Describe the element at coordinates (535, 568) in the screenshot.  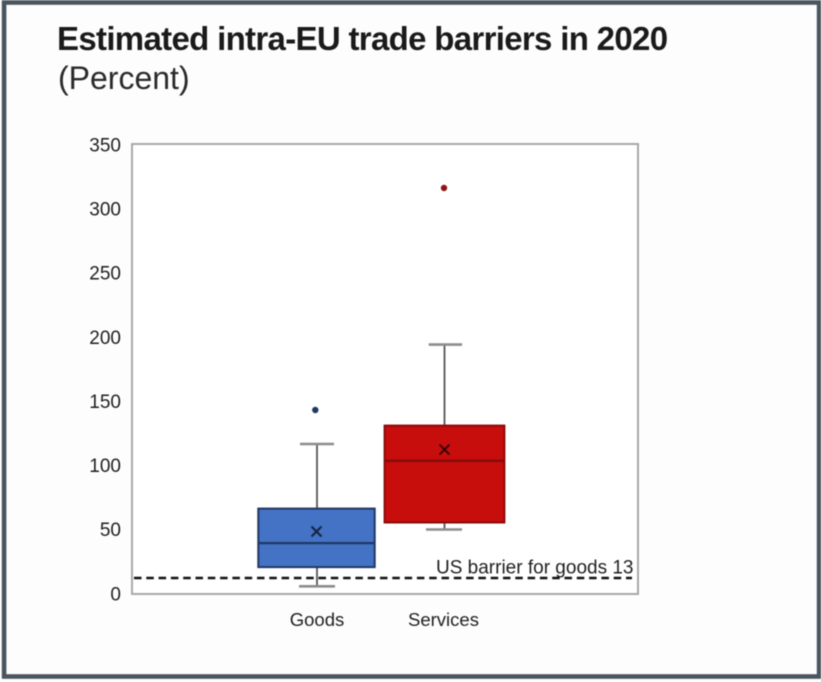
I see `svg-text: US barrier for goods 13` at that location.